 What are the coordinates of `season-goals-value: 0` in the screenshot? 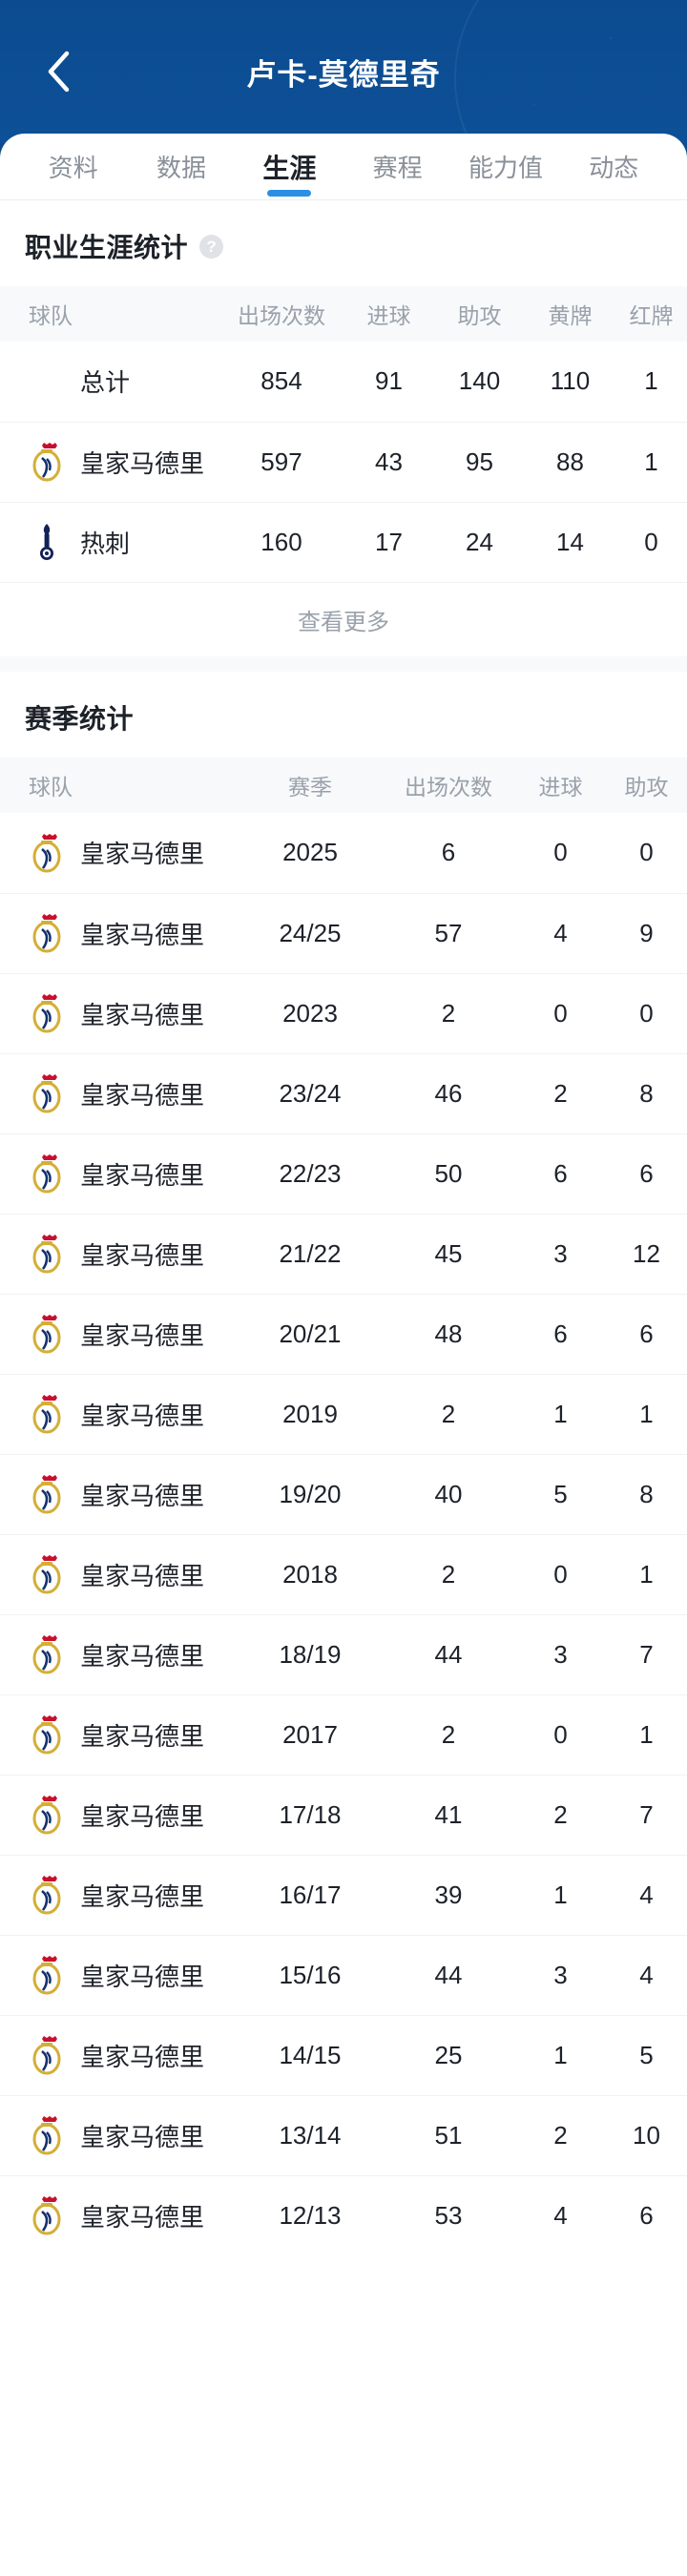 It's located at (560, 852).